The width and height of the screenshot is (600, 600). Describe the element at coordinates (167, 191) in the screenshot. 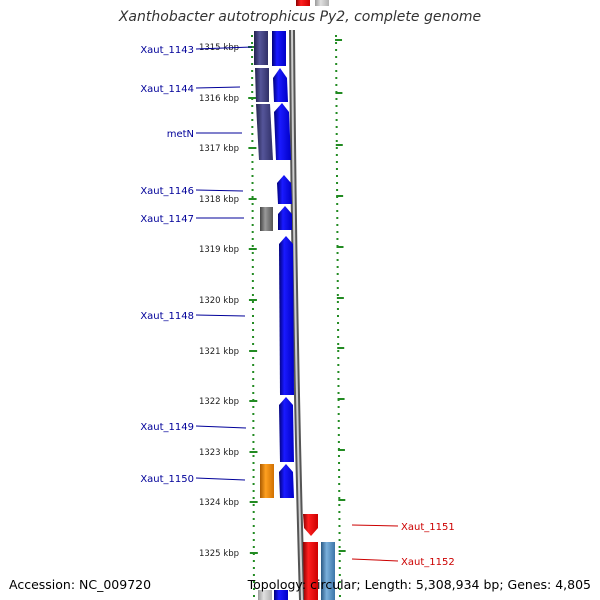

I see `gene-label-left: Xaut_1146` at that location.